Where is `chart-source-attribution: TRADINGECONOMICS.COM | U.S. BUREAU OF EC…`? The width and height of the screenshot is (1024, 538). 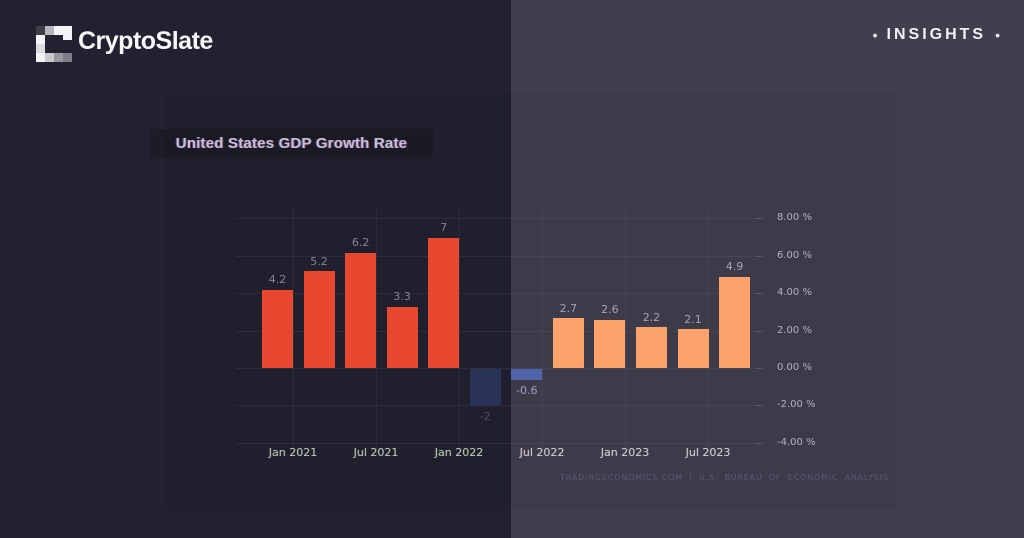 chart-source-attribution: TRADINGECONOMICS.COM | U.S. BUREAU OF EC… is located at coordinates (724, 477).